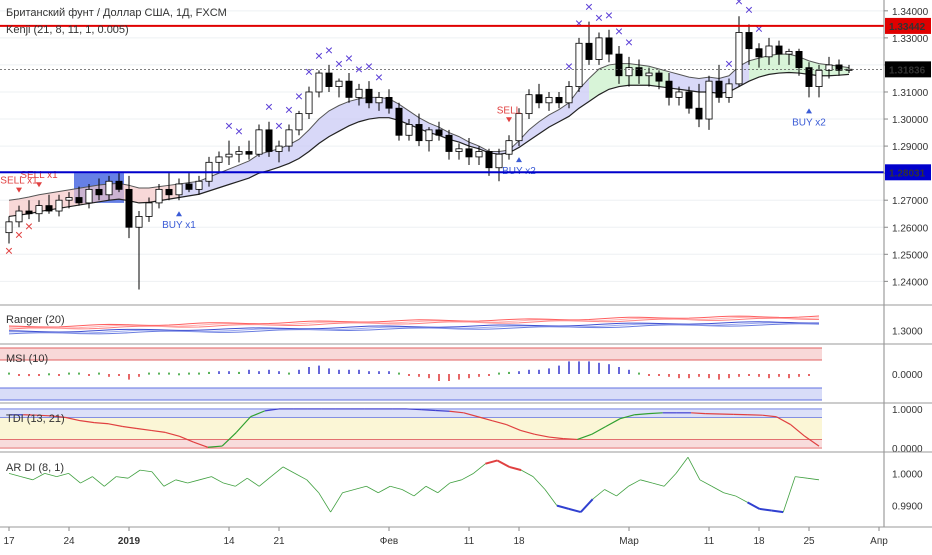 Image resolution: width=932 pixels, height=555 pixels. Describe the element at coordinates (910, 120) in the screenshot. I see `price-tick-label: 1.30000` at that location.